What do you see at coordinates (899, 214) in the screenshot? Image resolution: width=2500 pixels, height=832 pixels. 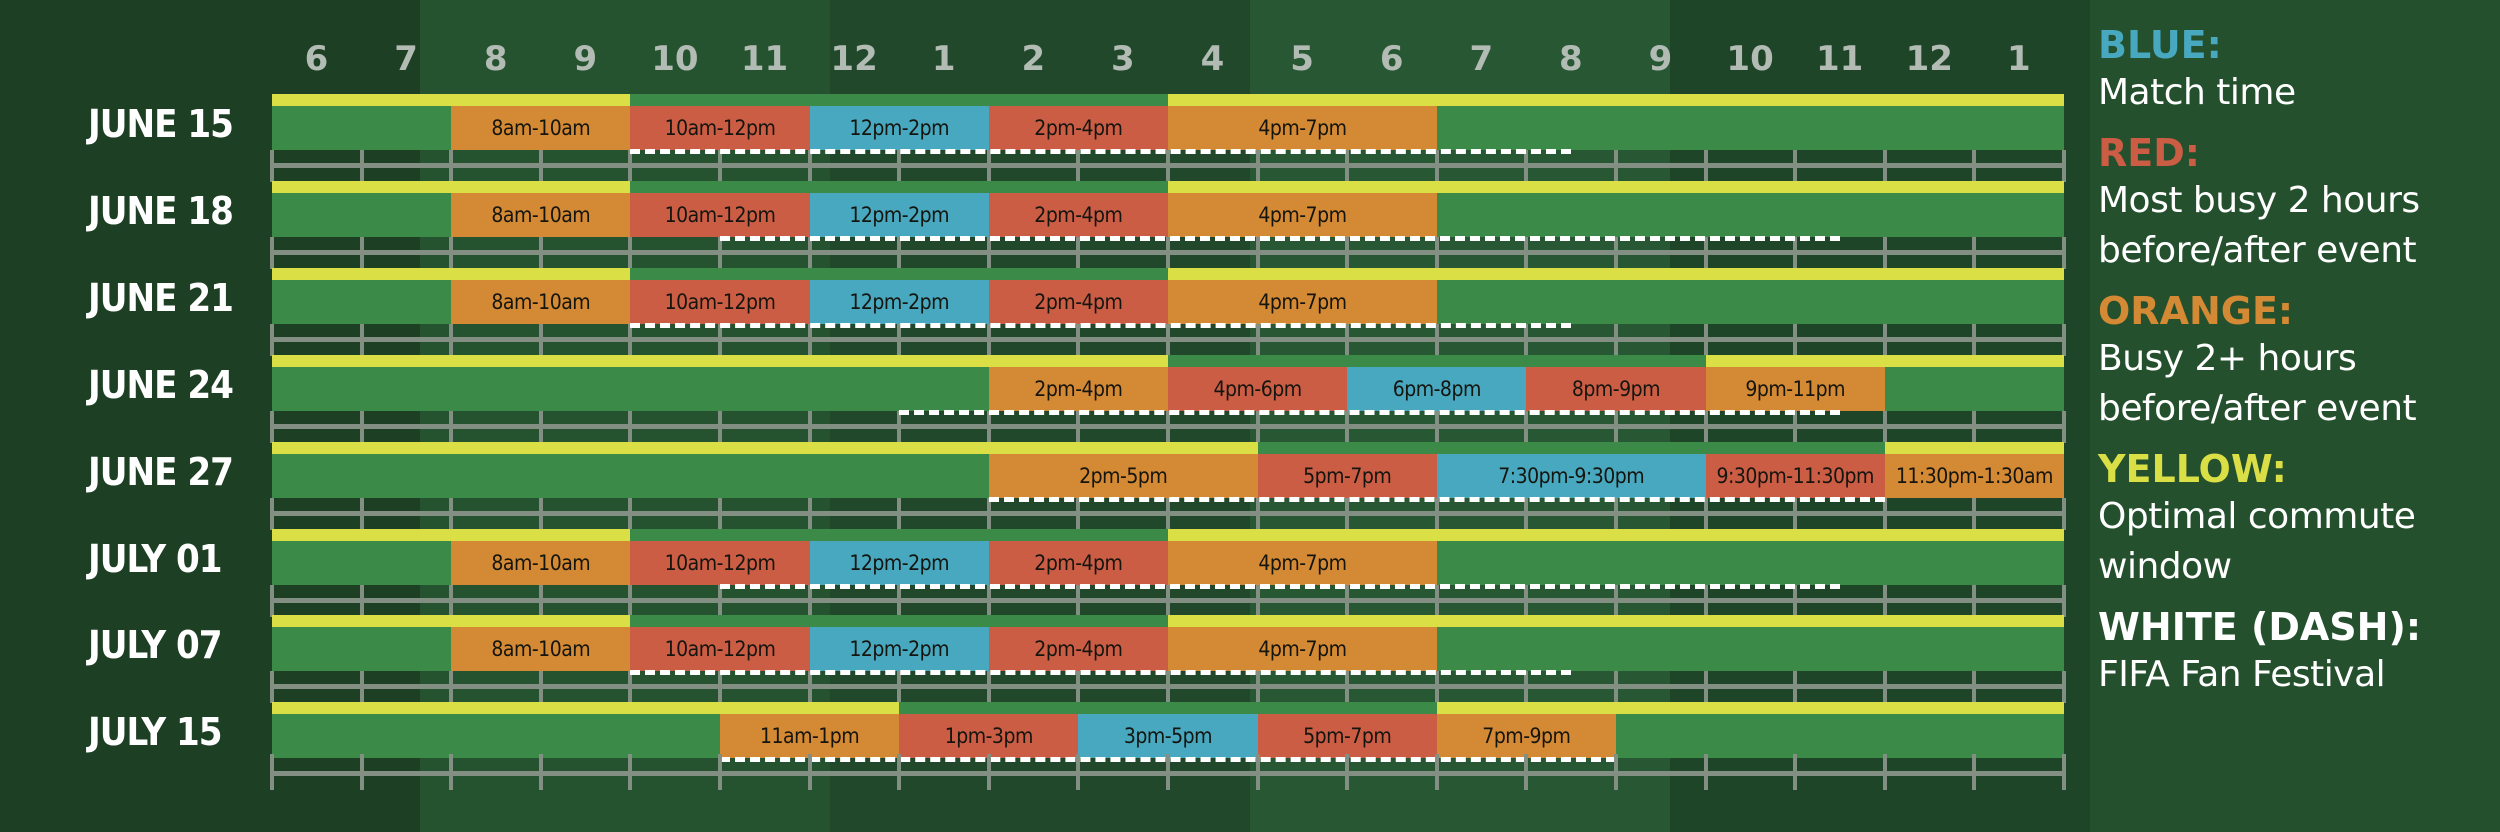 I see `time-segment-blue: 12pm-2pm` at bounding box center [899, 214].